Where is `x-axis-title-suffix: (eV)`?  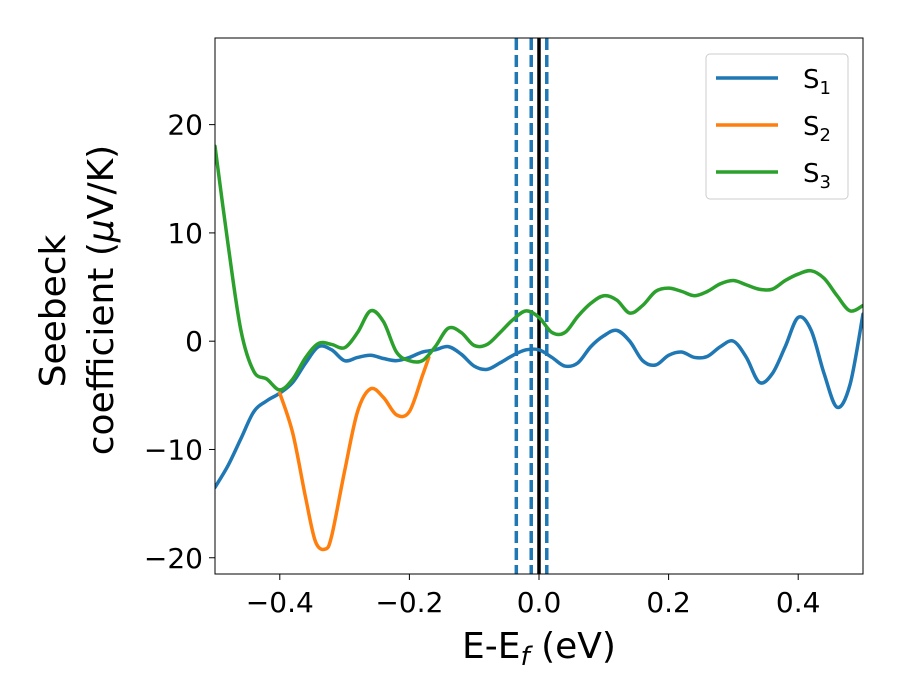
x-axis-title-suffix: (eV) is located at coordinates (573, 646).